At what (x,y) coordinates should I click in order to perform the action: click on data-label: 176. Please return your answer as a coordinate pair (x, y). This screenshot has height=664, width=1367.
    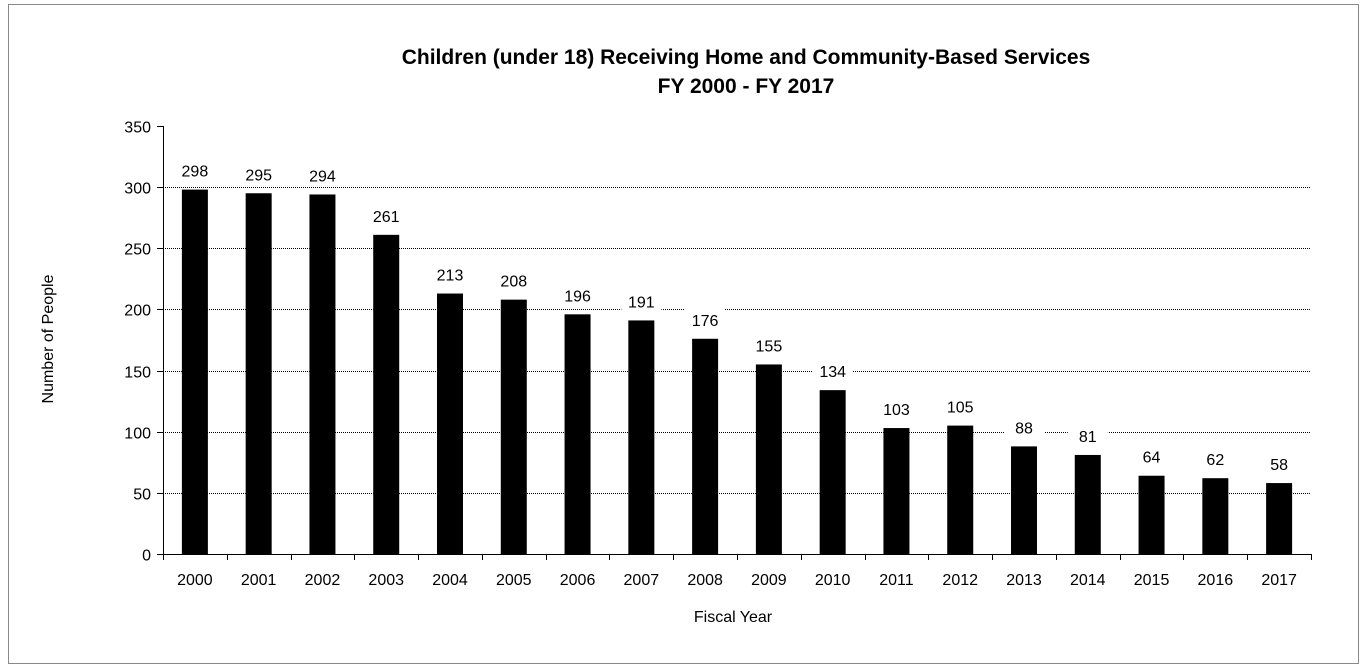
    Looking at the image, I should click on (705, 321).